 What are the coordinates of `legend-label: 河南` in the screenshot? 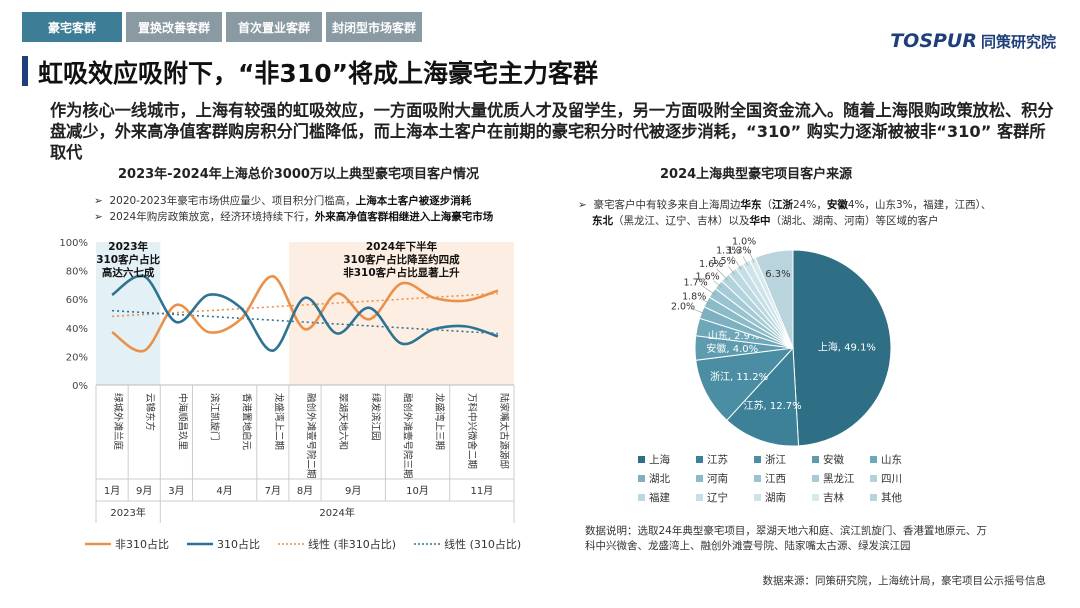 It's located at (717, 479).